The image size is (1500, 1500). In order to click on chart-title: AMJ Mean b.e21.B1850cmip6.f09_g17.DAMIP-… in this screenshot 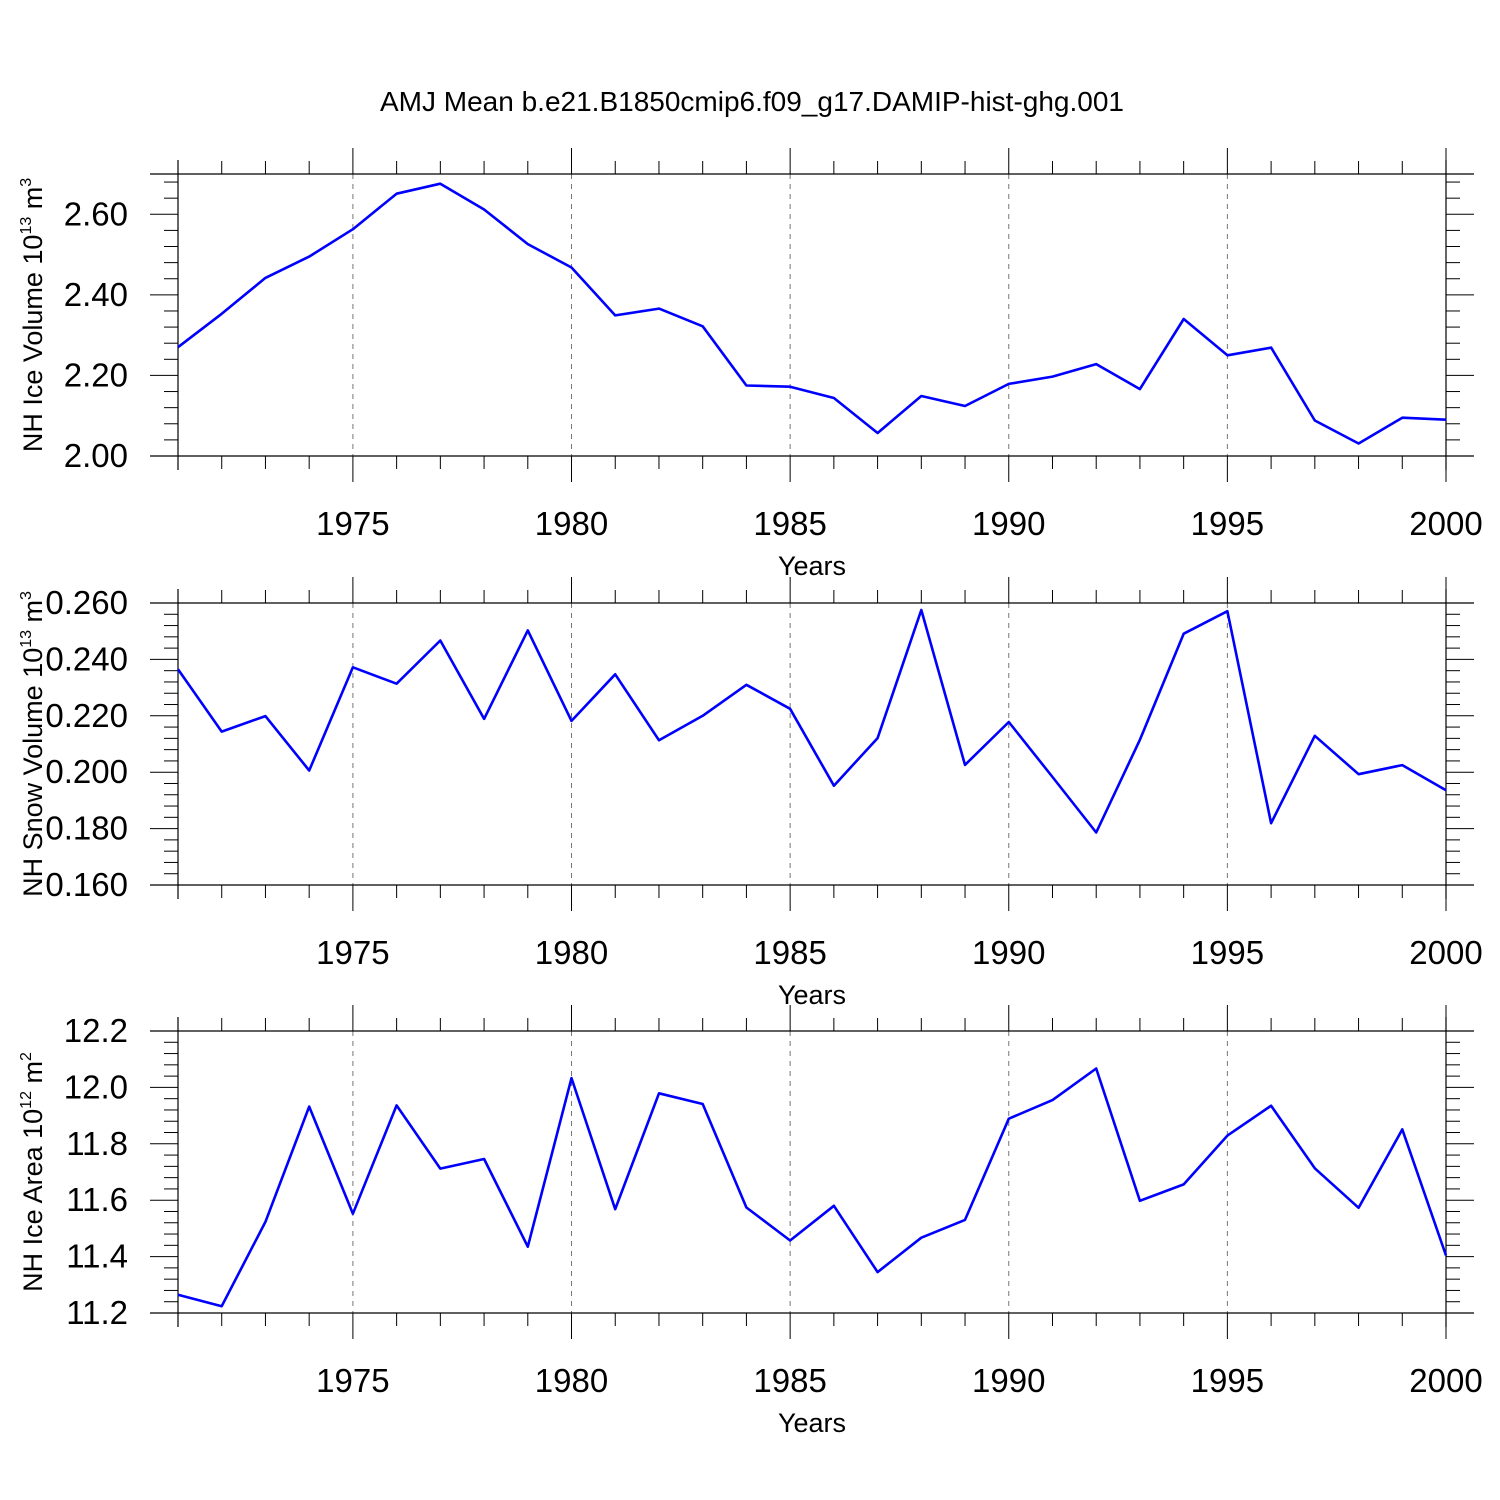, I will do `click(752, 101)`.